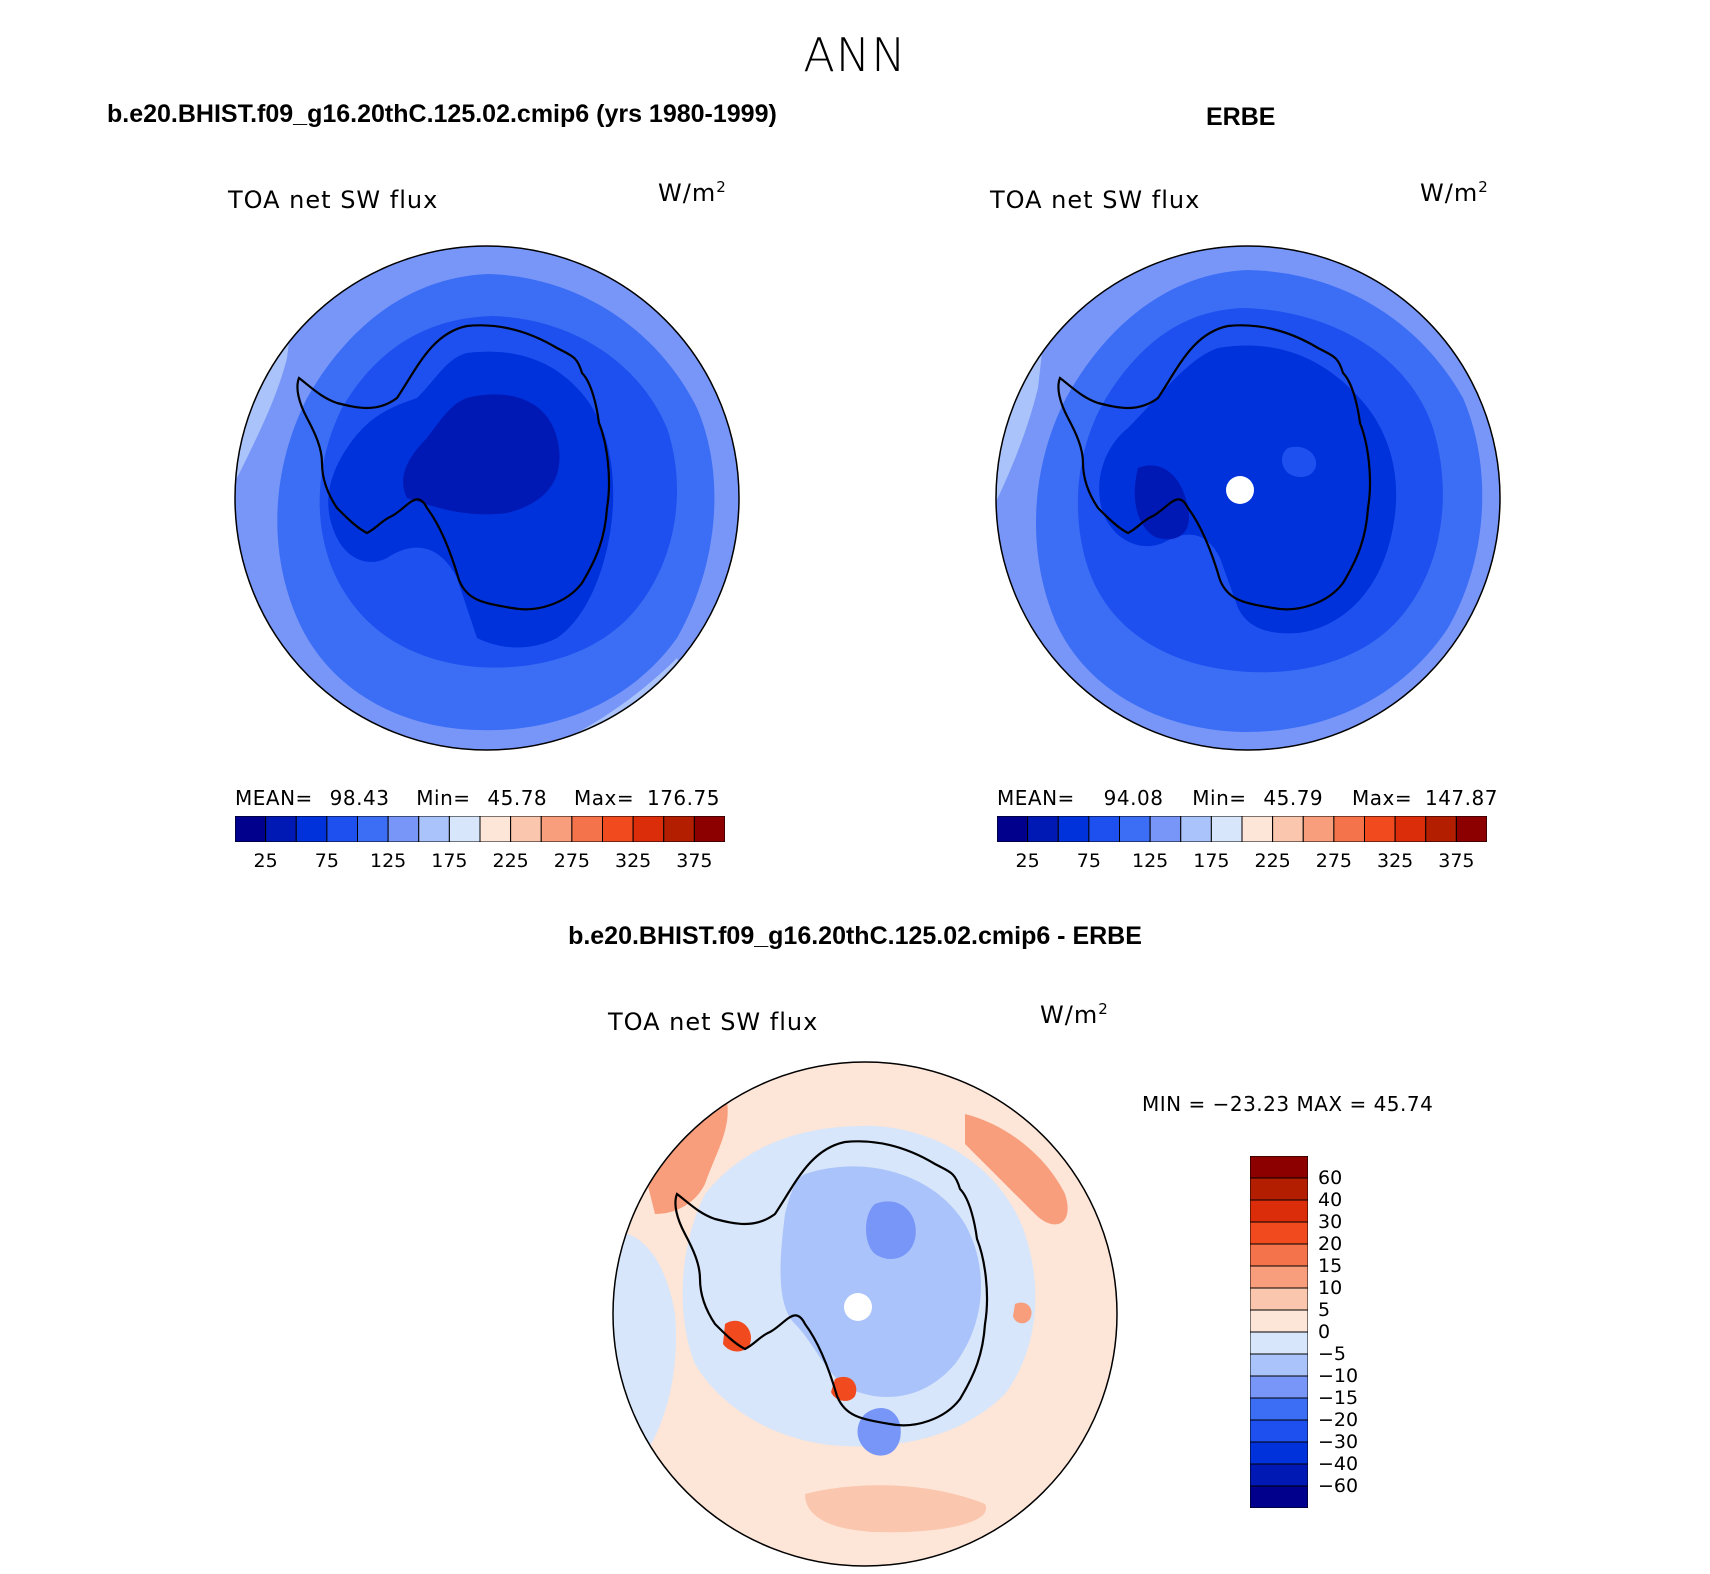 The height and width of the screenshot is (1574, 1710). Describe the element at coordinates (443, 798) in the screenshot. I see `model-min-label: Min=` at that location.